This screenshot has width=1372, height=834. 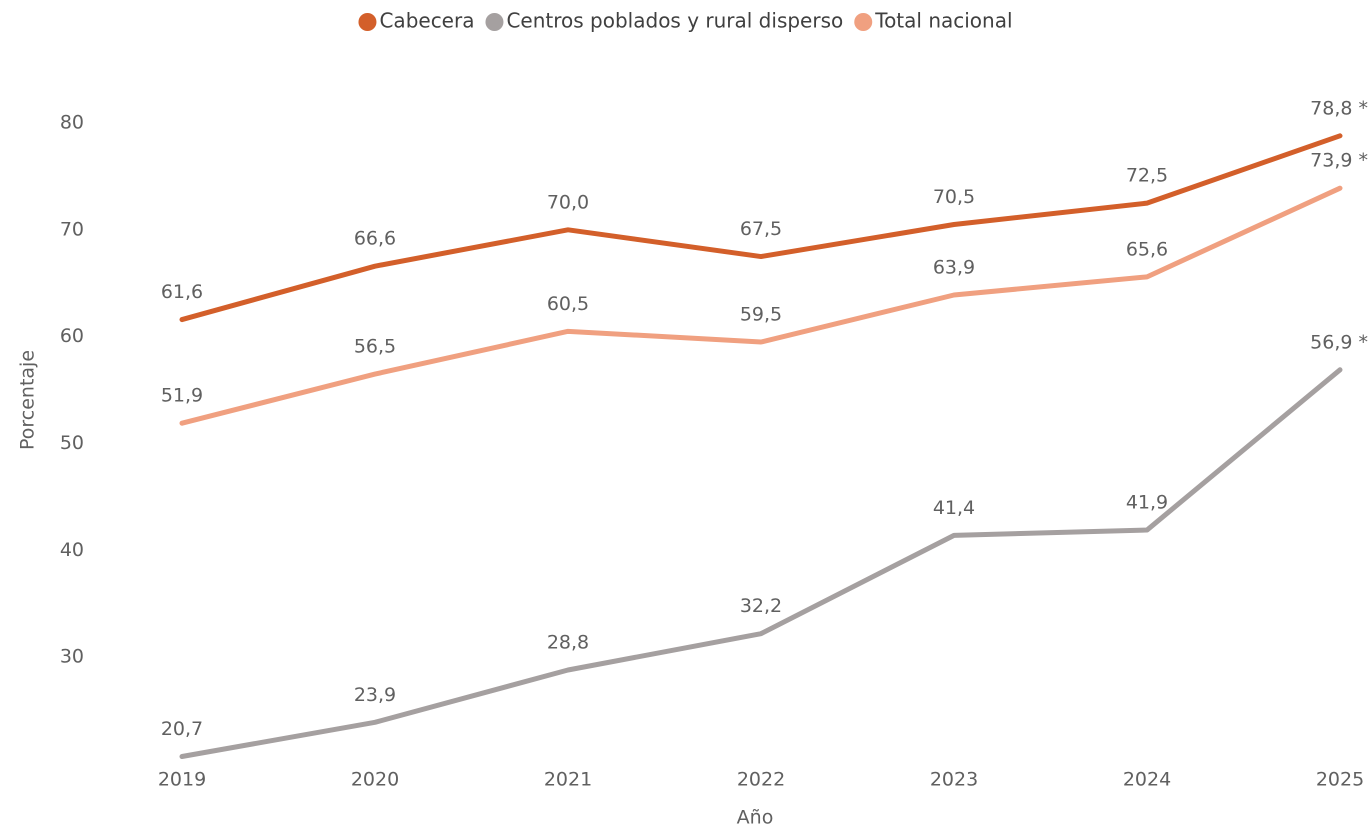 What do you see at coordinates (182, 780) in the screenshot?
I see `x-tick-label: 2019` at bounding box center [182, 780].